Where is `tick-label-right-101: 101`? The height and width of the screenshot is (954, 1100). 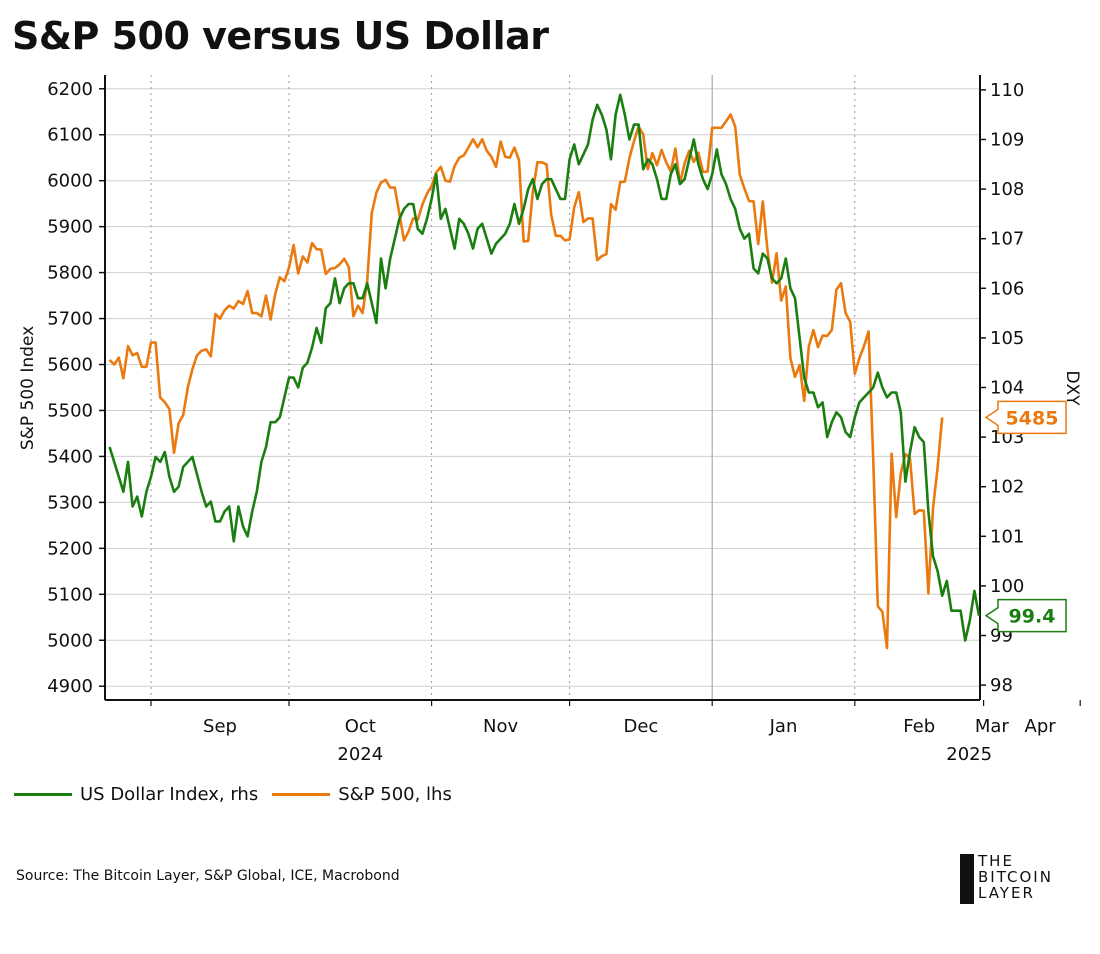
tick-label-right-101: 101 is located at coordinates (1007, 536).